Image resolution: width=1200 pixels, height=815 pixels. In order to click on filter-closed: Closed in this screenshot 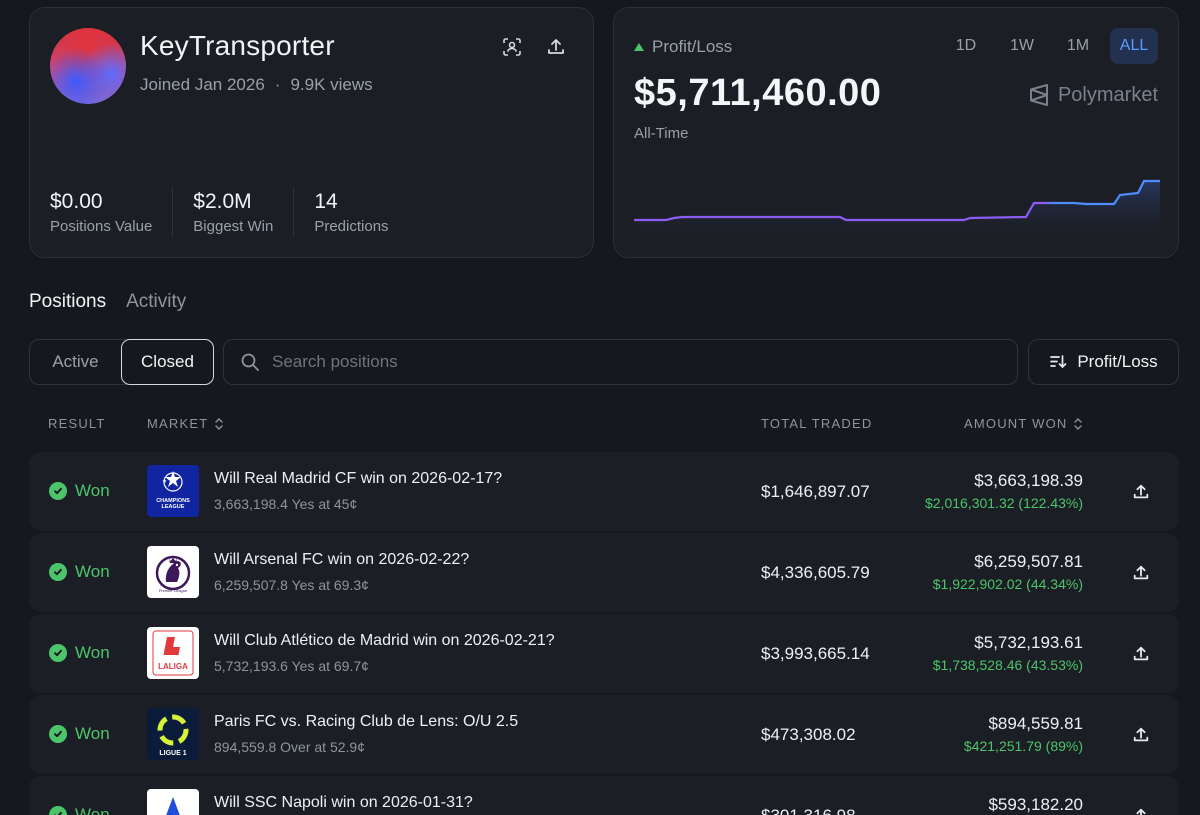, I will do `click(167, 362)`.